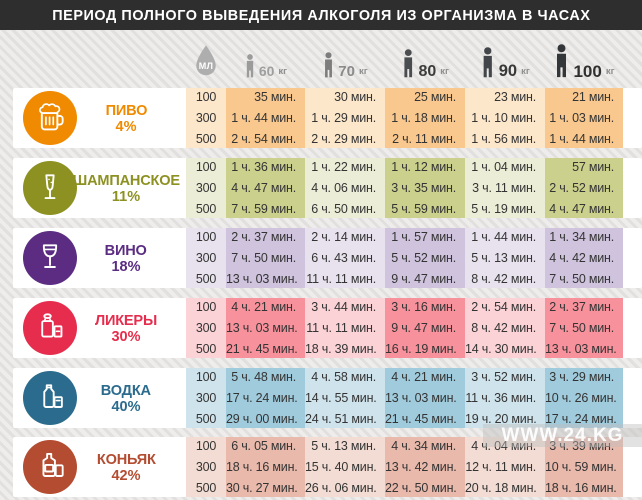 The width and height of the screenshot is (642, 500). I want to click on drink-label: ШАМПАНСКОЕ 11%, so click(126, 188).